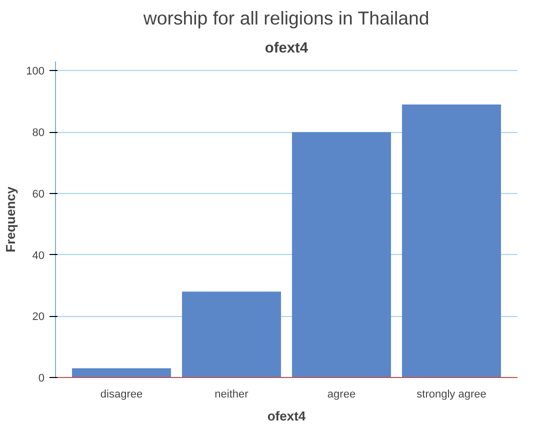 The height and width of the screenshot is (426, 537). What do you see at coordinates (231, 394) in the screenshot?
I see `x-tick-label: neither` at bounding box center [231, 394].